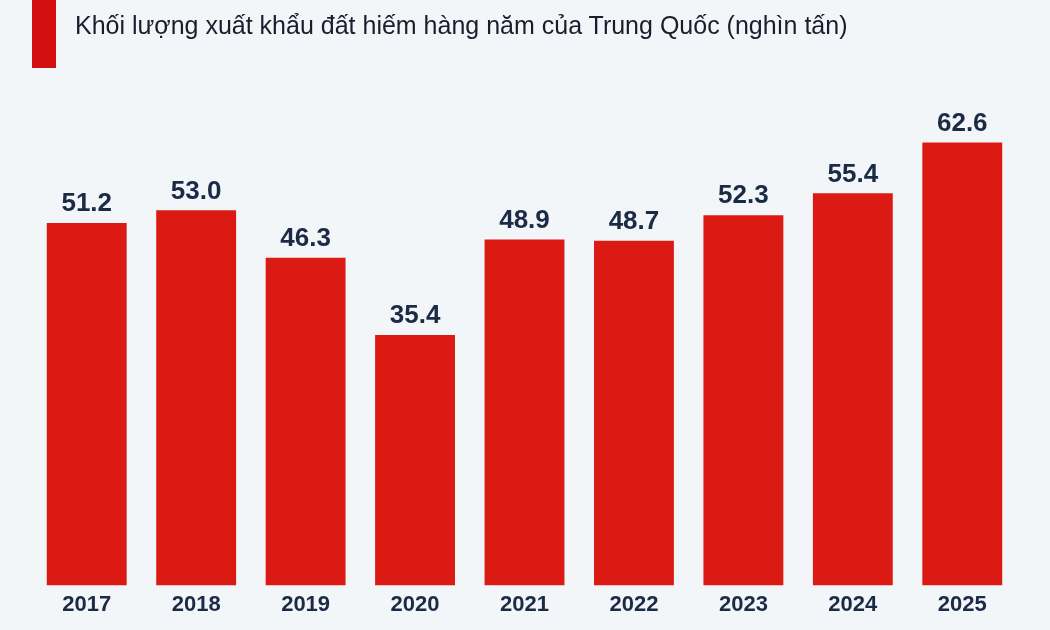 Image resolution: width=1050 pixels, height=630 pixels. What do you see at coordinates (743, 603) in the screenshot?
I see `x-tick-label: 2023` at bounding box center [743, 603].